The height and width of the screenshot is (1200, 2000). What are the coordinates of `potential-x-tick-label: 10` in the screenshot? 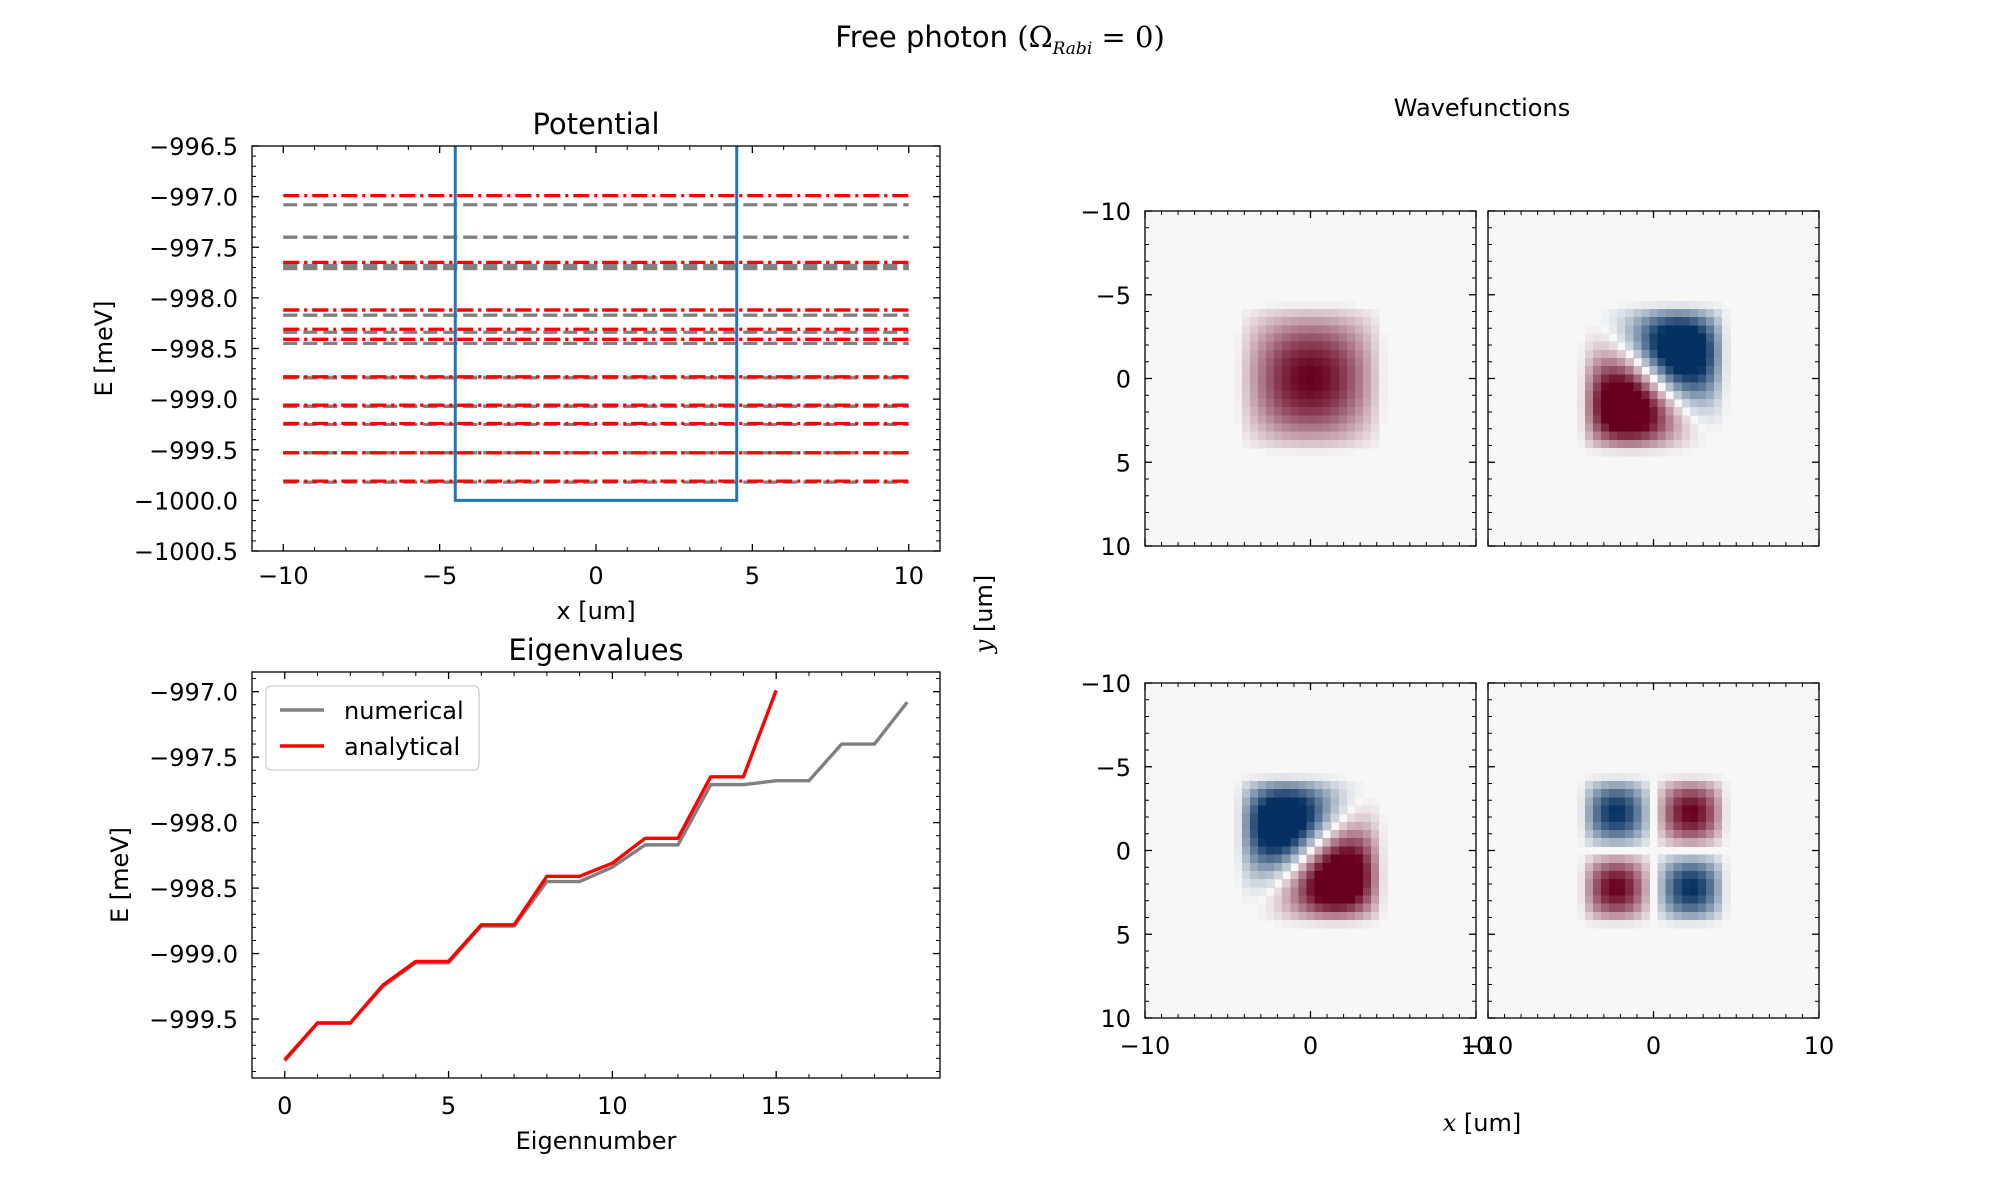 It's located at (908, 576).